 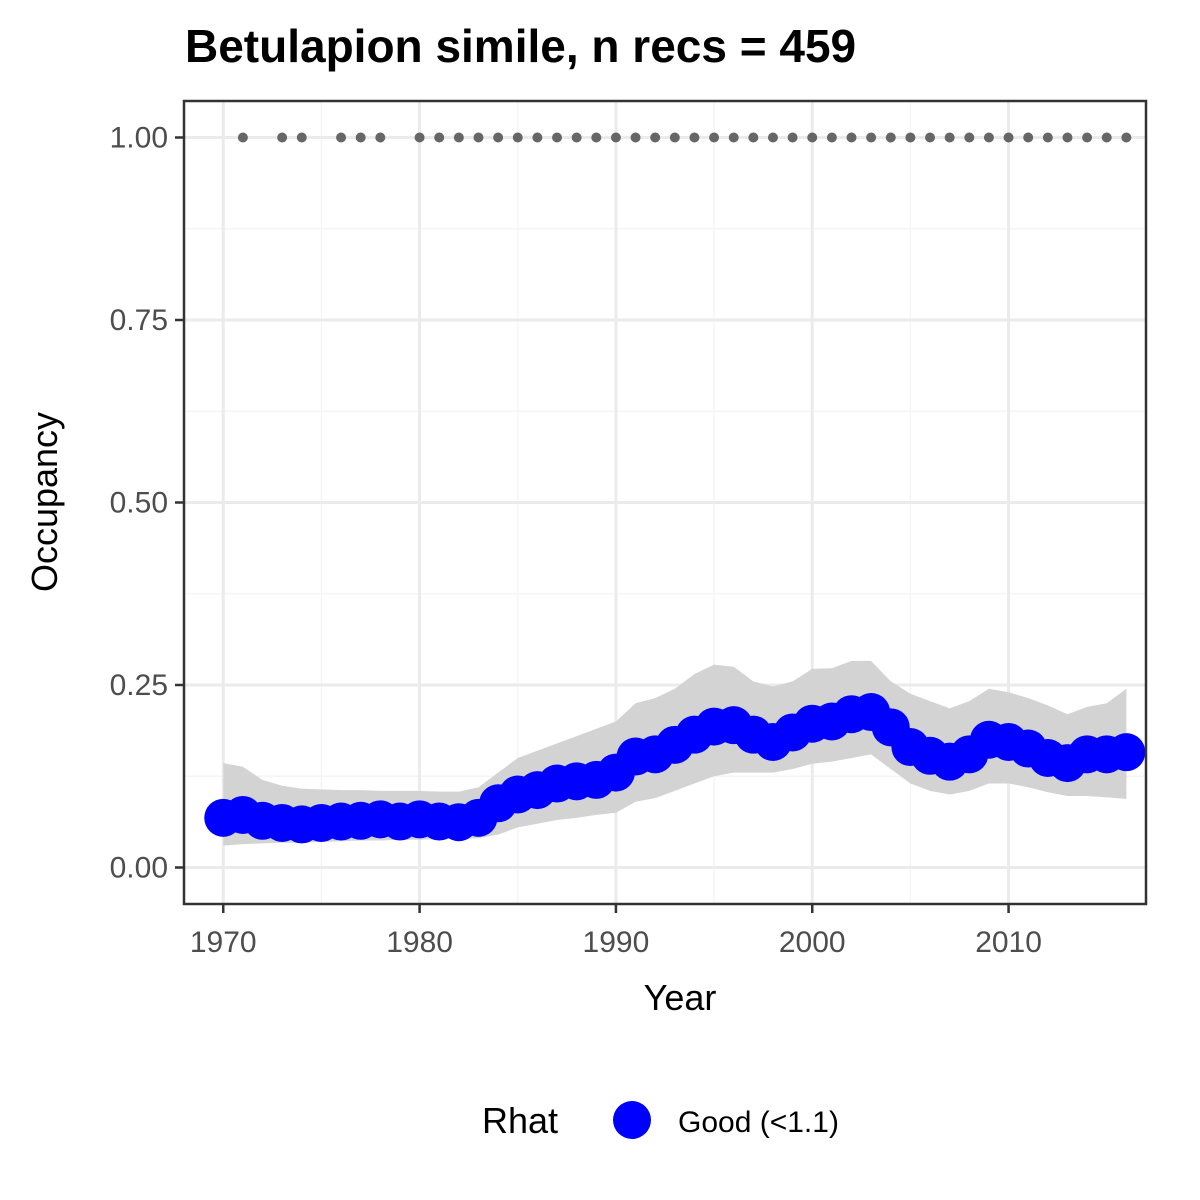 What do you see at coordinates (1008, 942) in the screenshot?
I see `x-tick-label: 2010` at bounding box center [1008, 942].